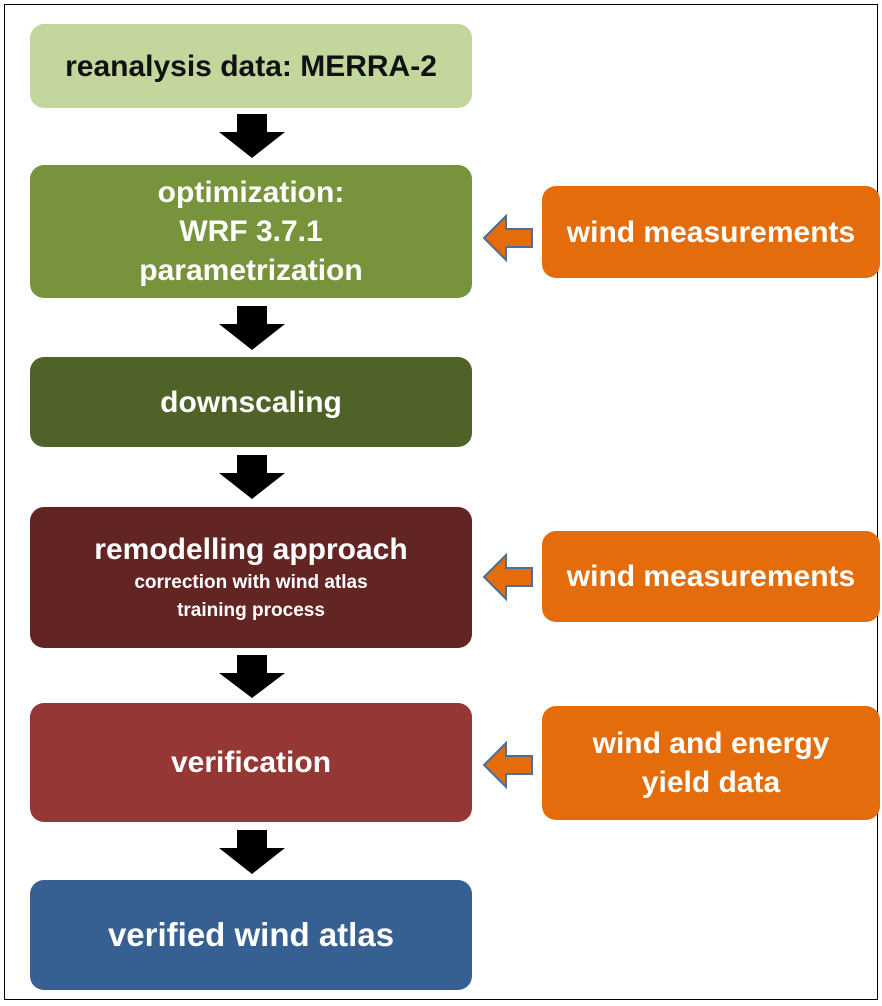 Image resolution: width=882 pixels, height=1006 pixels. I want to click on node-sublabel: correction with wind atlas, so click(251, 582).